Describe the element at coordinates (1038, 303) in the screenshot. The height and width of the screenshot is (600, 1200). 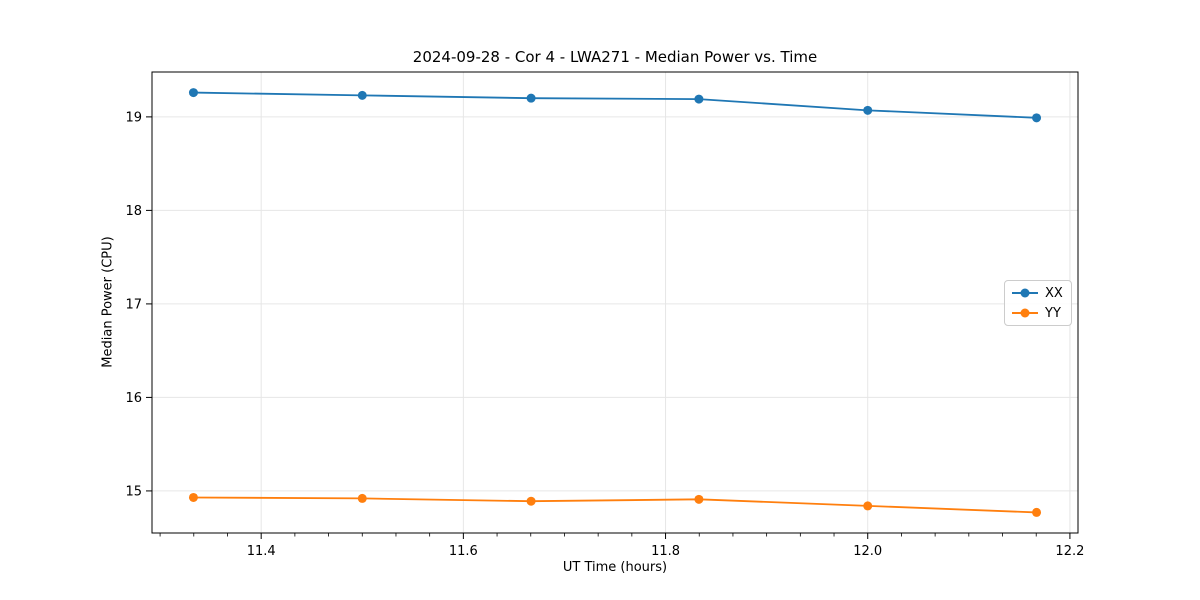
I see `legend: XX YY` at that location.